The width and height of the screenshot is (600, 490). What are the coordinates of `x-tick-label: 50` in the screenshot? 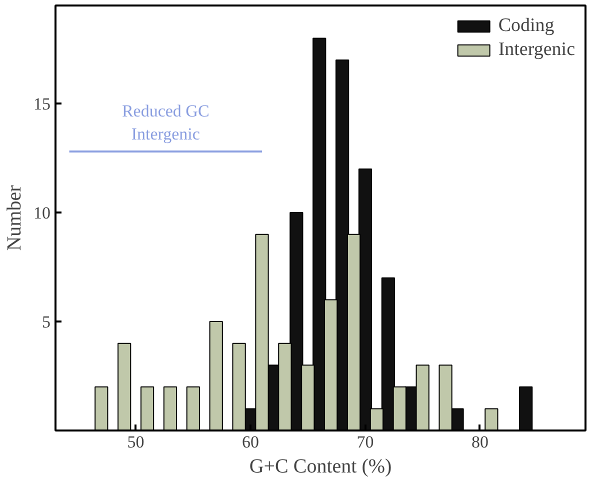 It's located at (135, 442).